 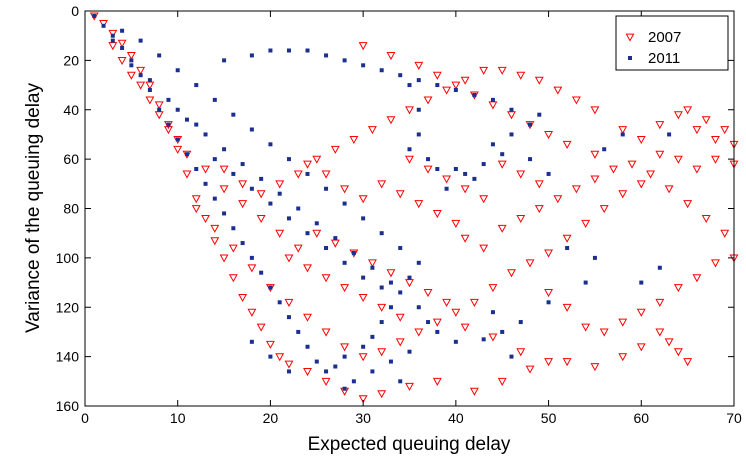 What do you see at coordinates (178, 418) in the screenshot?
I see `x-tick-label: 10` at bounding box center [178, 418].